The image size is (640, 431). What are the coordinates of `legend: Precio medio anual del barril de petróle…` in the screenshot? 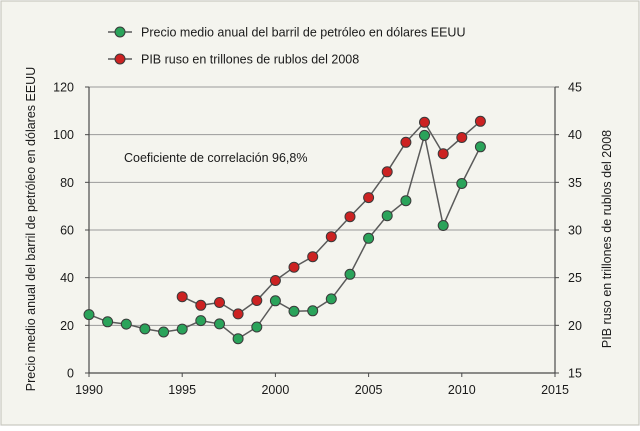 It's located at (287, 46).